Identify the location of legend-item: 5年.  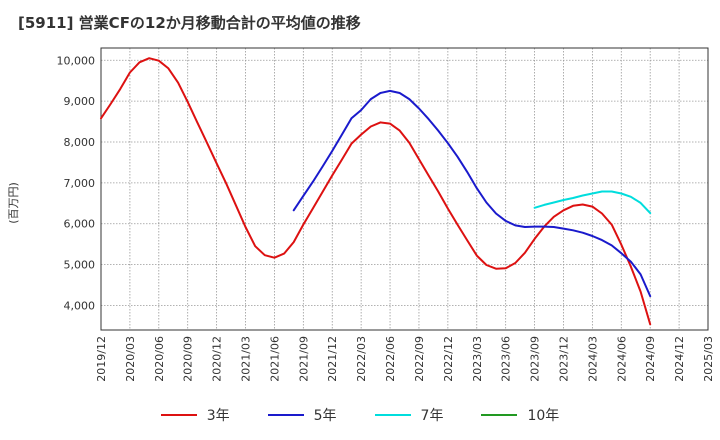
(302, 415).